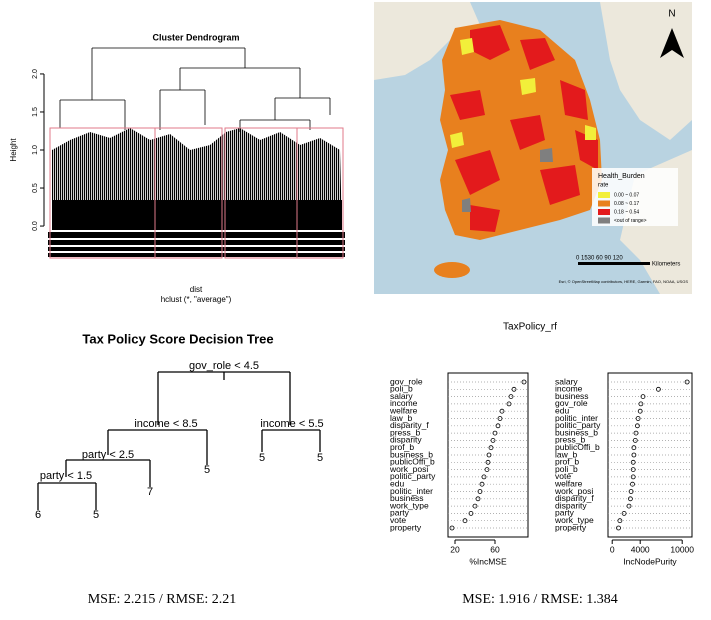 Image resolution: width=711 pixels, height=620 pixels. What do you see at coordinates (626, 212) in the screenshot?
I see `legend-label: 0.18 ~ 0.54` at bounding box center [626, 212].